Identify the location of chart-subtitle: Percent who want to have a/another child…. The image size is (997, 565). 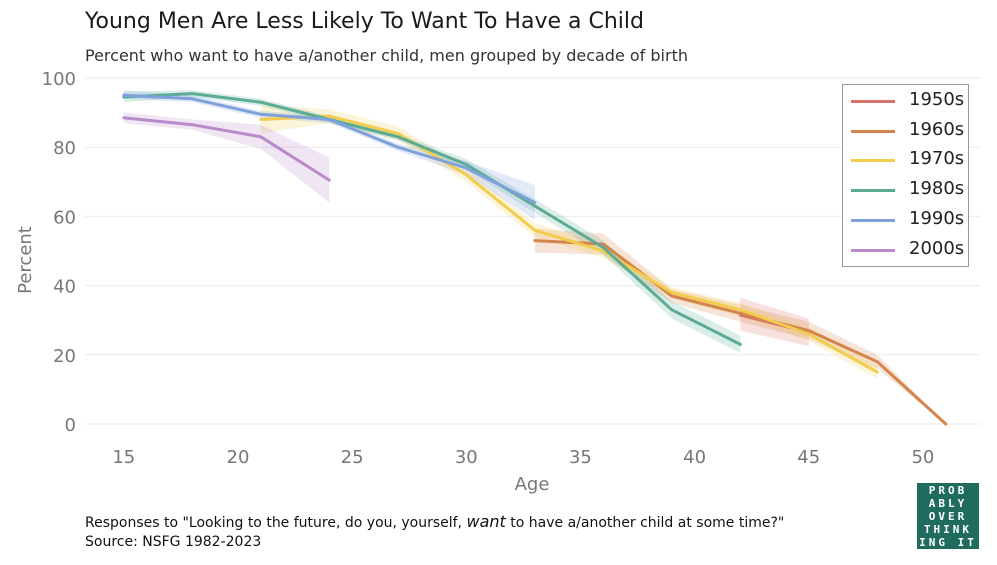
(386, 55).